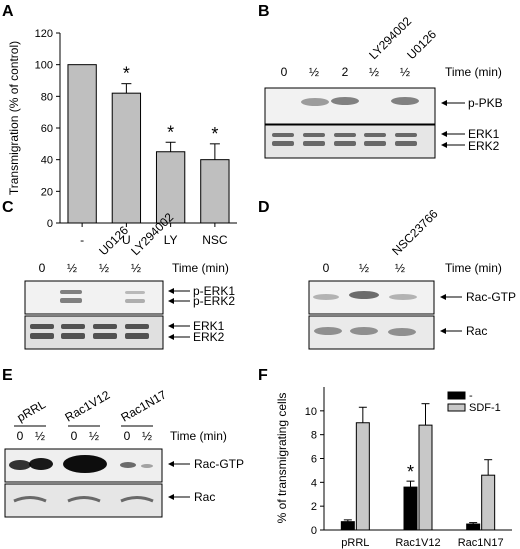 The image size is (520, 549). What do you see at coordinates (14, 118) in the screenshot?
I see `panel-a-ylabel: Transmigration (% of control)` at bounding box center [14, 118].